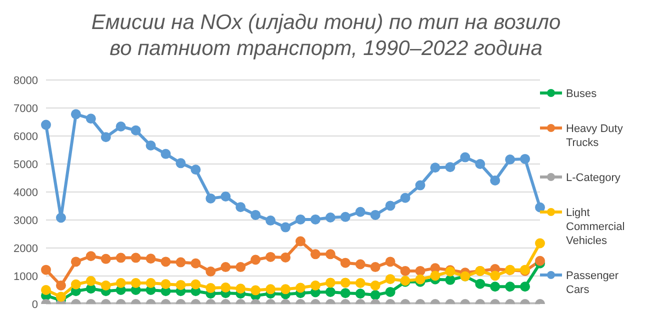 Image resolution: width=652 pixels, height=324 pixels. What do you see at coordinates (35, 304) in the screenshot?
I see `y-tick-label: 0` at bounding box center [35, 304].